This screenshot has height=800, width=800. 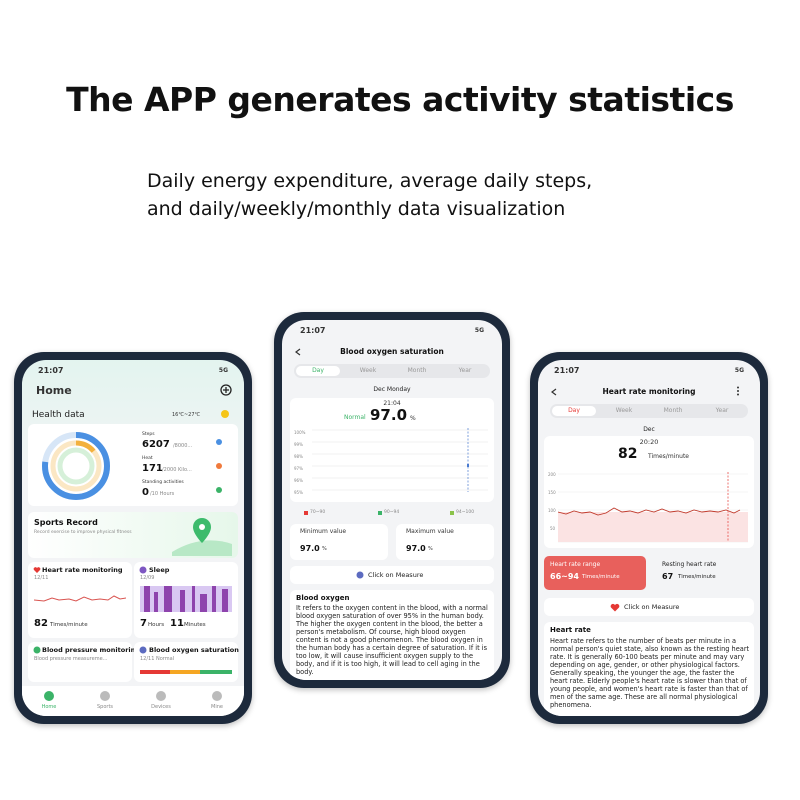 What do you see at coordinates (389, 415) in the screenshot?
I see `reading-value: 97.0` at bounding box center [389, 415].